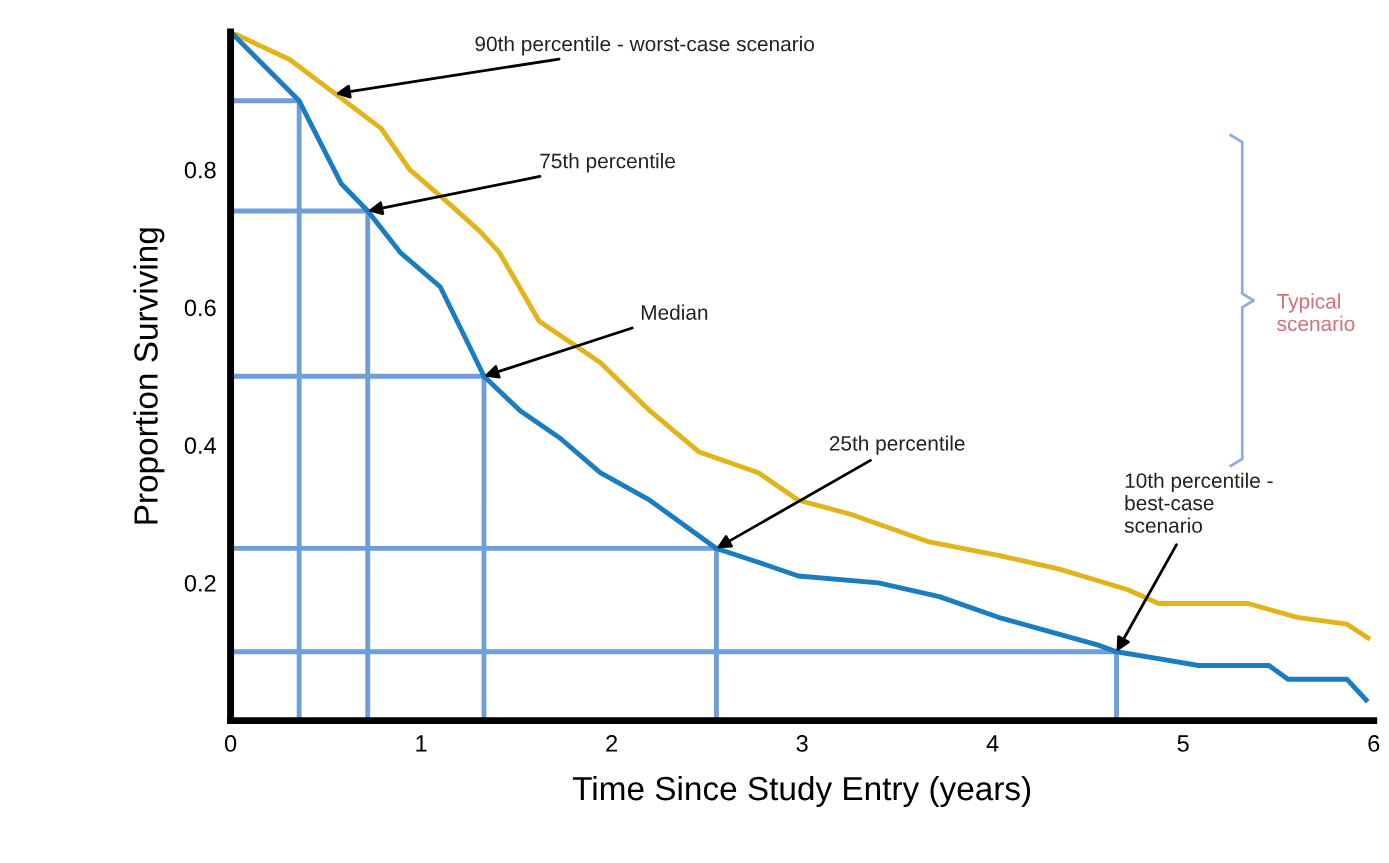 The image size is (1389, 863). What do you see at coordinates (645, 45) in the screenshot?
I see `annotation: 90th percentile - worst-case scenario` at bounding box center [645, 45].